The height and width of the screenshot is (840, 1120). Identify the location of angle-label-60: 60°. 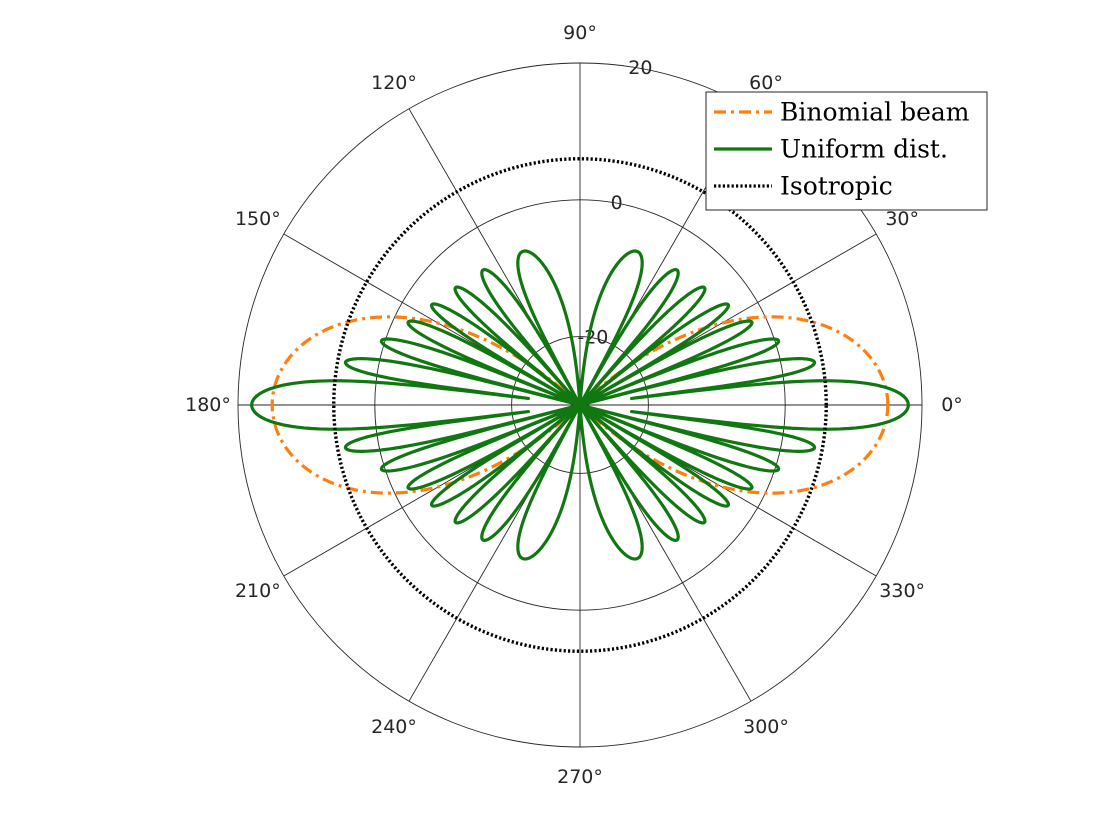
(766, 83).